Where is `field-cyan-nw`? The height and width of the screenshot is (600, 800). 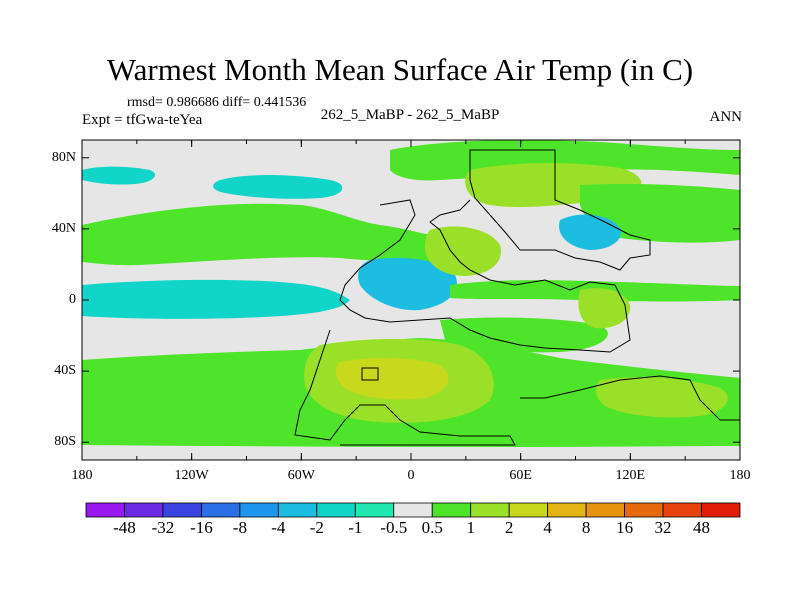 field-cyan-nw is located at coordinates (118, 176).